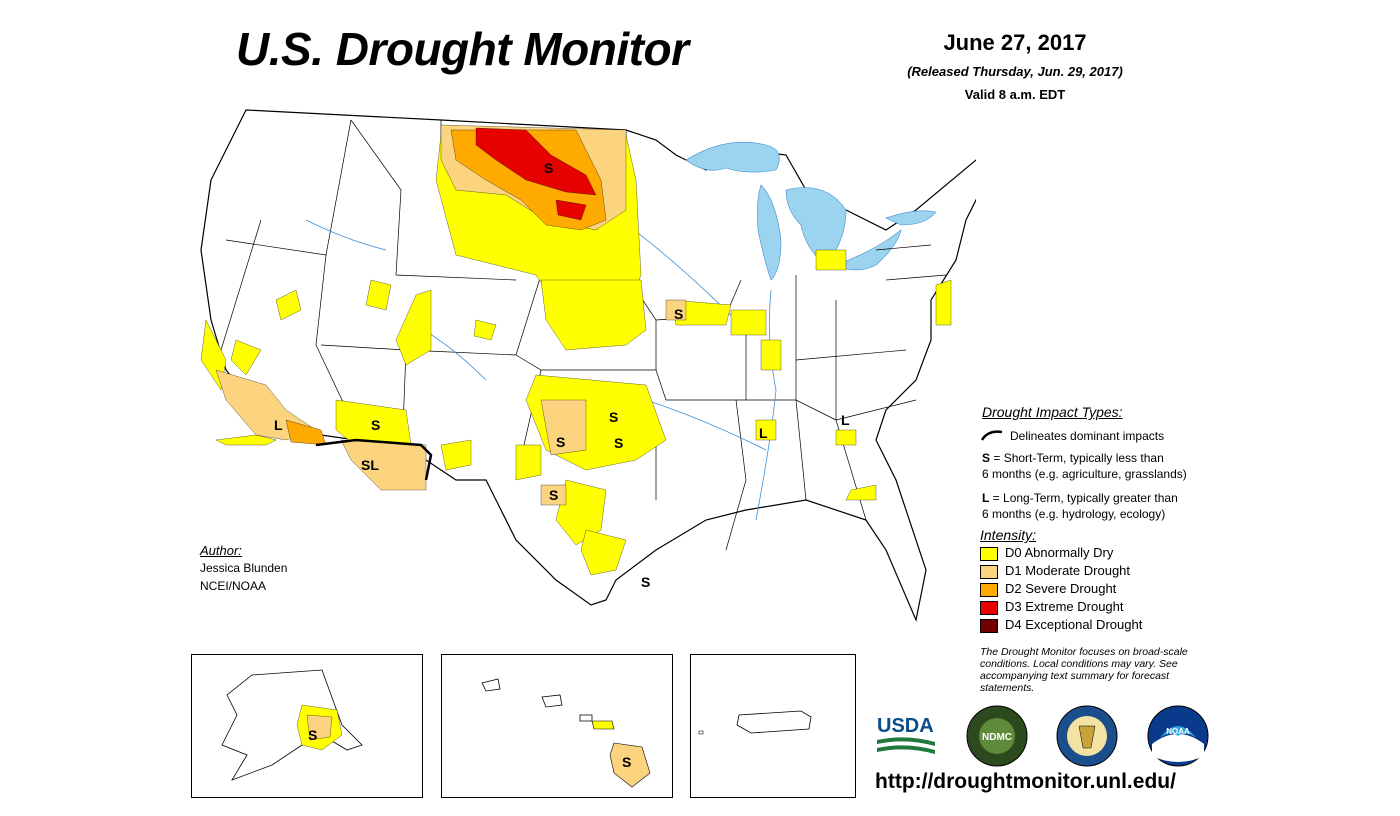 The width and height of the screenshot is (1400, 816). What do you see at coordinates (989, 625) in the screenshot?
I see `d4-swatch` at bounding box center [989, 625].